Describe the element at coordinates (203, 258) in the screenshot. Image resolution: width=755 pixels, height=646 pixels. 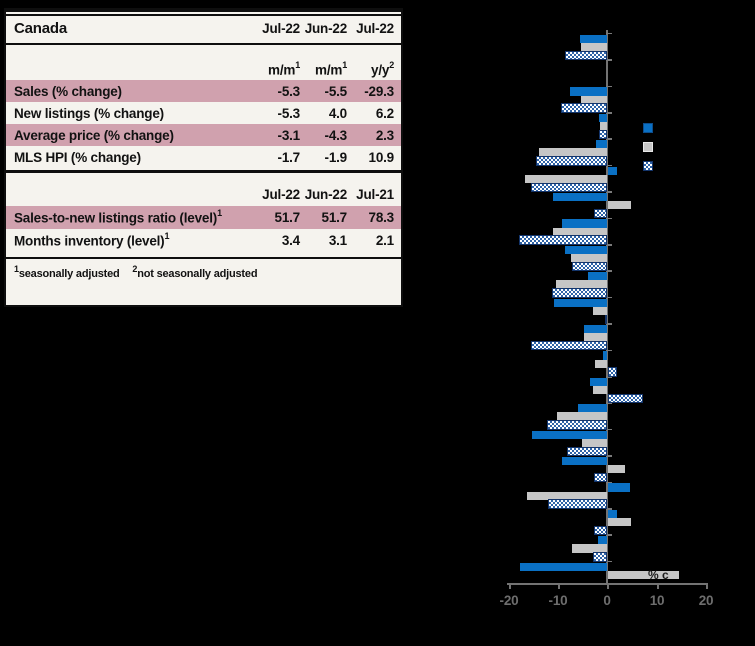
I see `table-footnote-rule` at that location.